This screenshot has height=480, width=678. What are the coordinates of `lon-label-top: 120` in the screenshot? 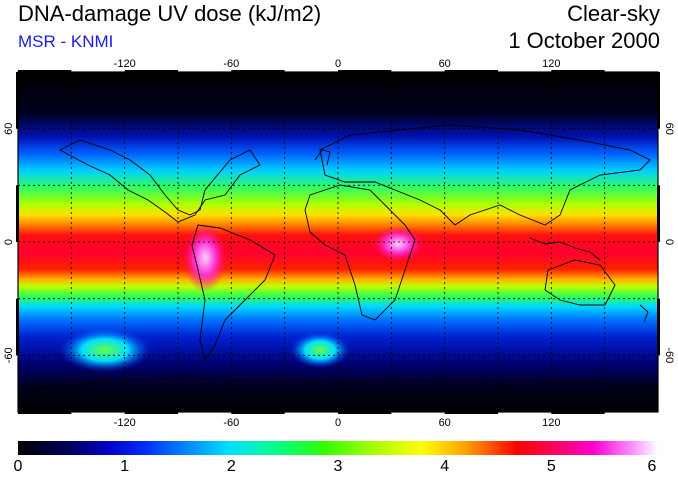 It's located at (551, 64).